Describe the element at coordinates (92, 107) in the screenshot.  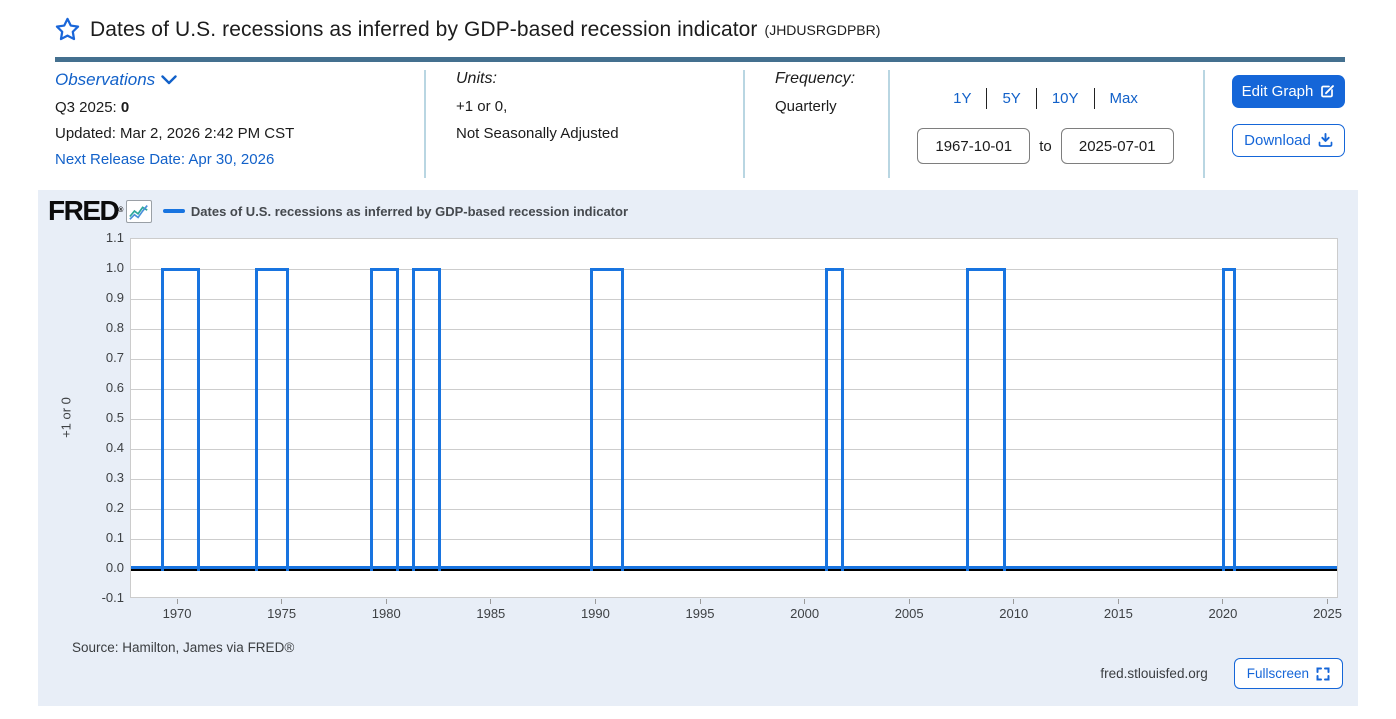
I see `latest-observation: Q3 2025: 0` at that location.